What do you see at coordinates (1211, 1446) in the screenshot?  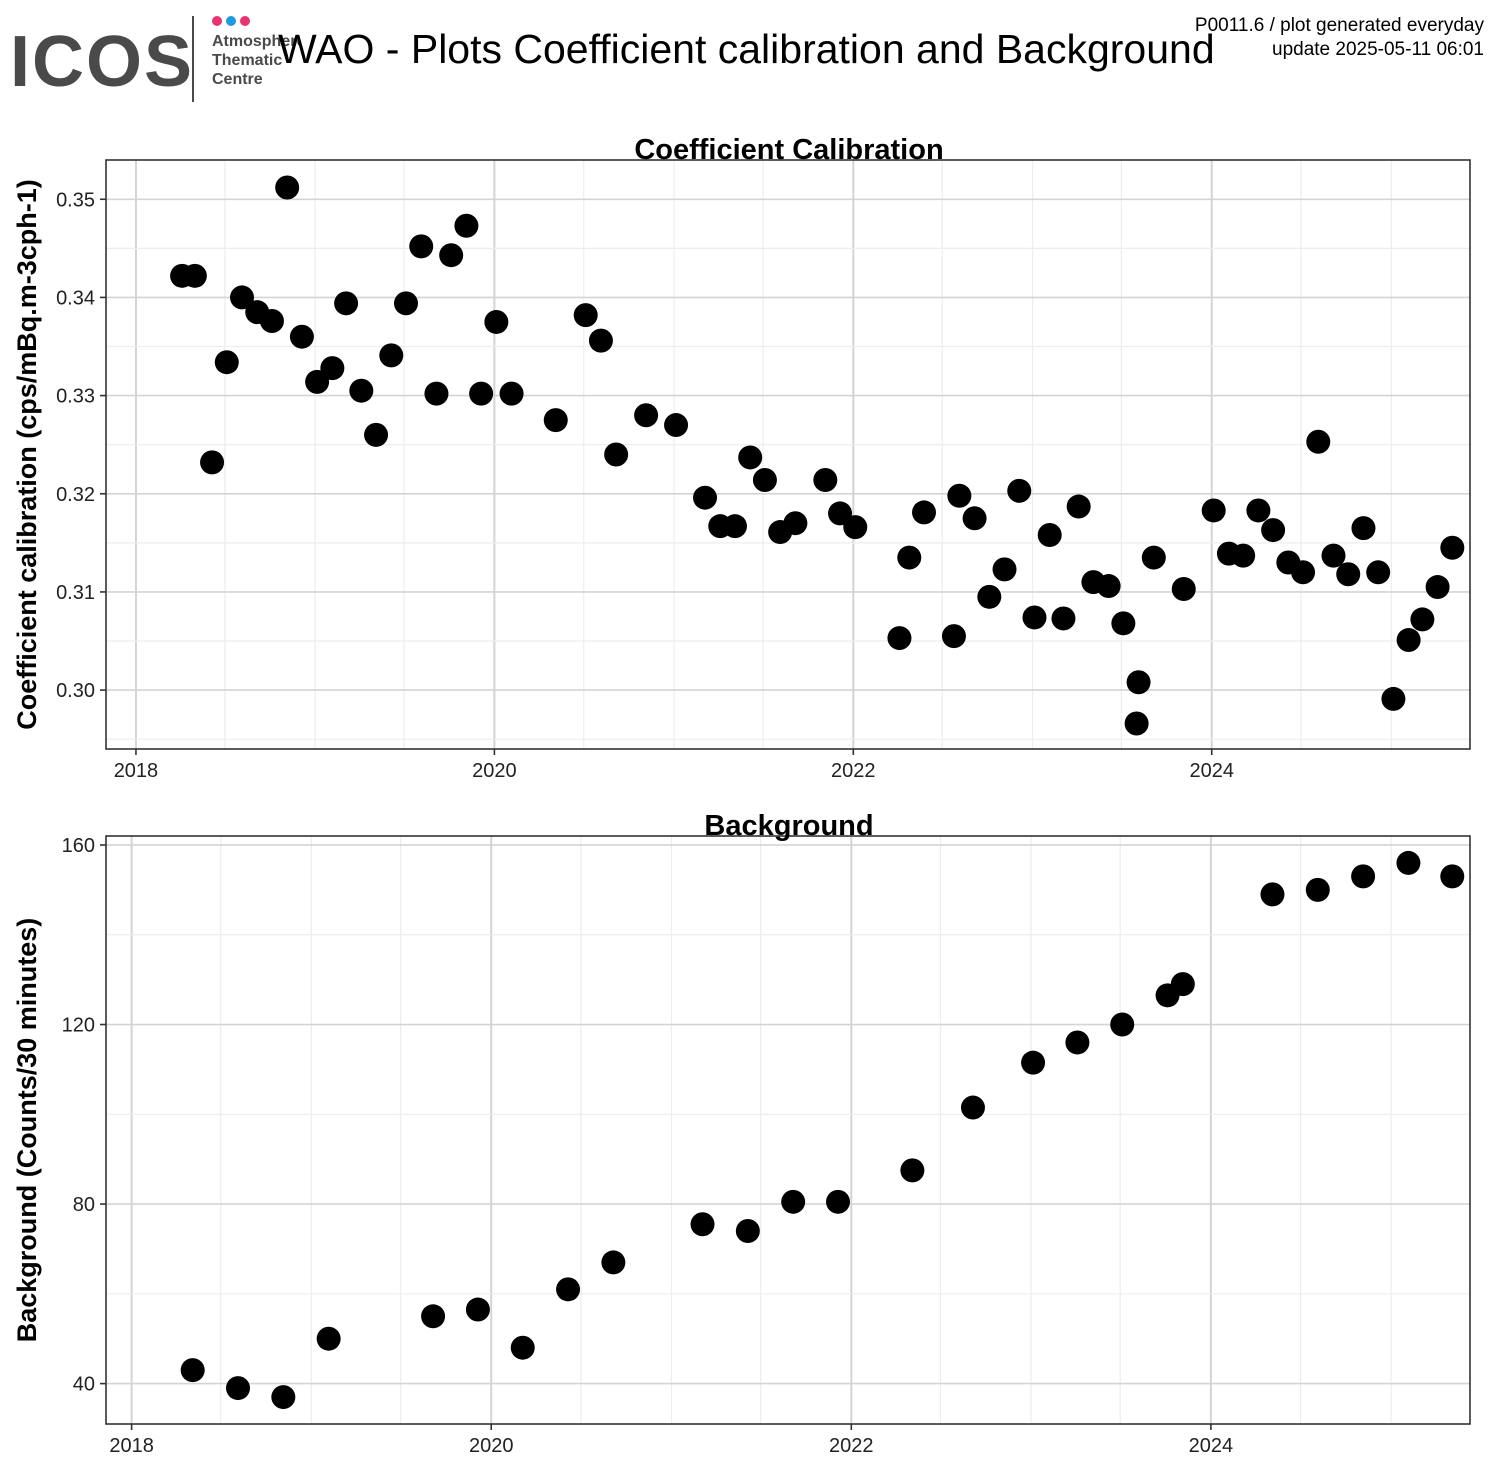 I see `x-tick-label: 2024` at bounding box center [1211, 1446].